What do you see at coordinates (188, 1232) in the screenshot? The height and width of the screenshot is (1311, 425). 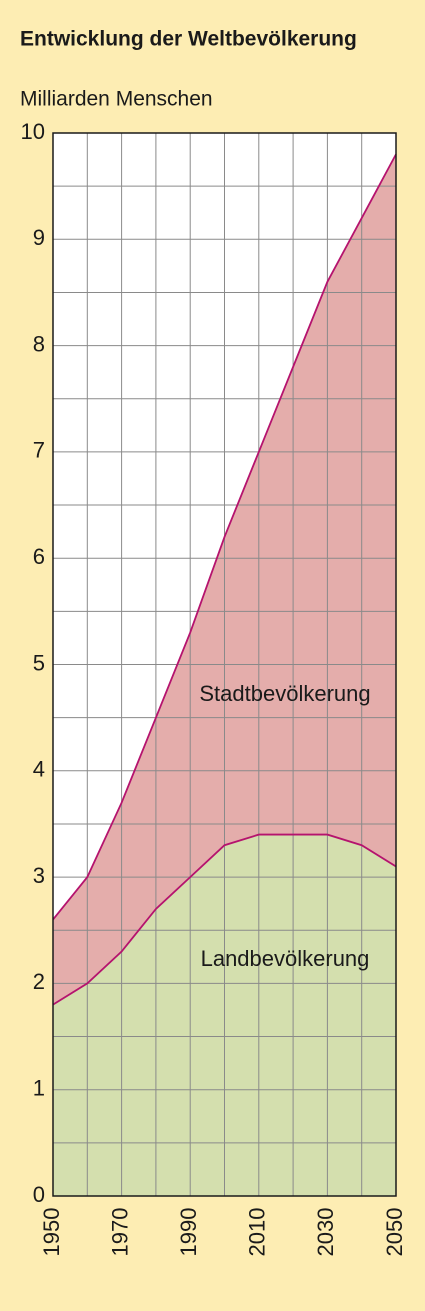 I see `x-tick-label: 1990` at bounding box center [188, 1232].